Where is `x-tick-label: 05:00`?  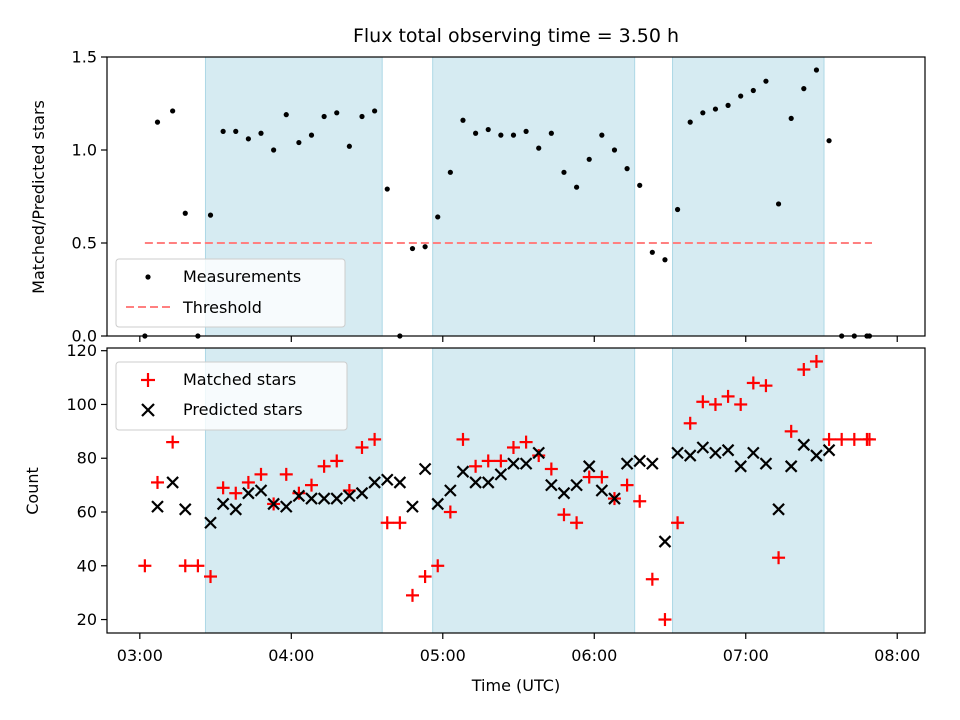 x-tick-label: 05:00 is located at coordinates (443, 655).